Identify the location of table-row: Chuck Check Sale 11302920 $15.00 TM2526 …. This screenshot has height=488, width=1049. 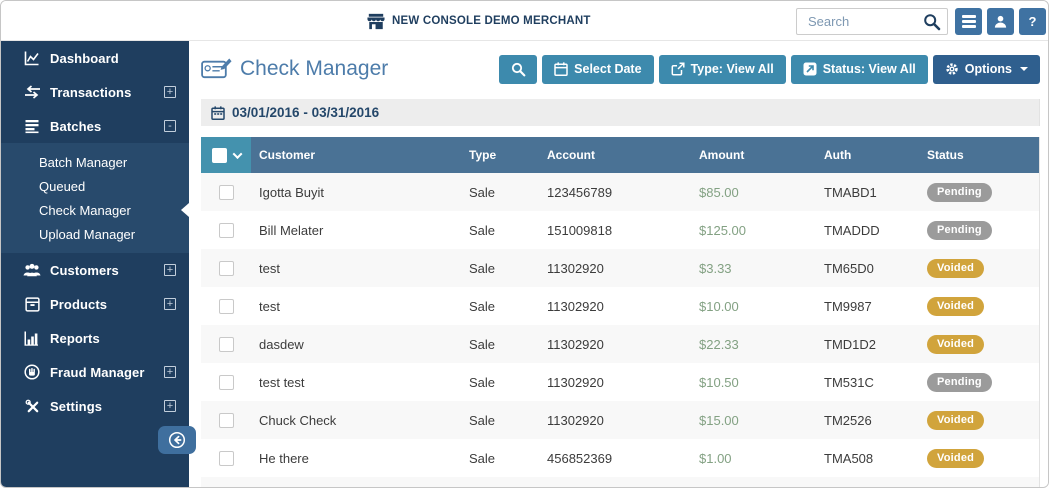
(620, 420).